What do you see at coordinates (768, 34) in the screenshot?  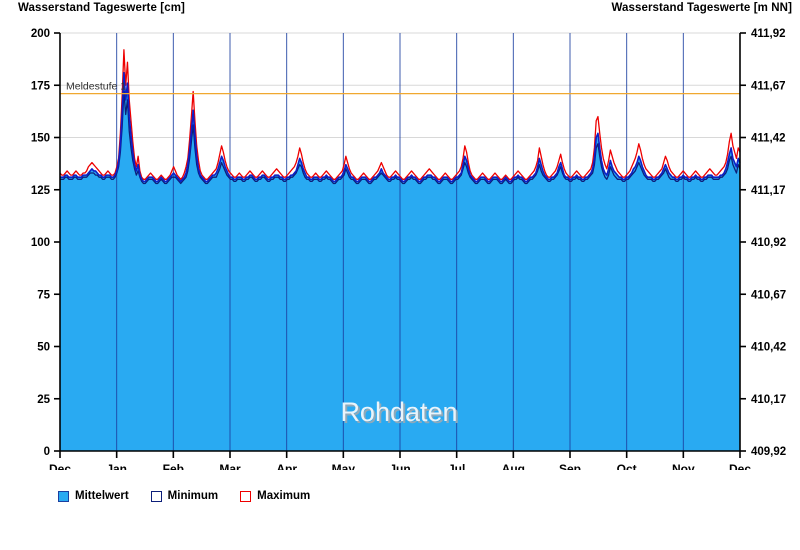 I see `y-axis-tick-right: 411,92` at bounding box center [768, 34].